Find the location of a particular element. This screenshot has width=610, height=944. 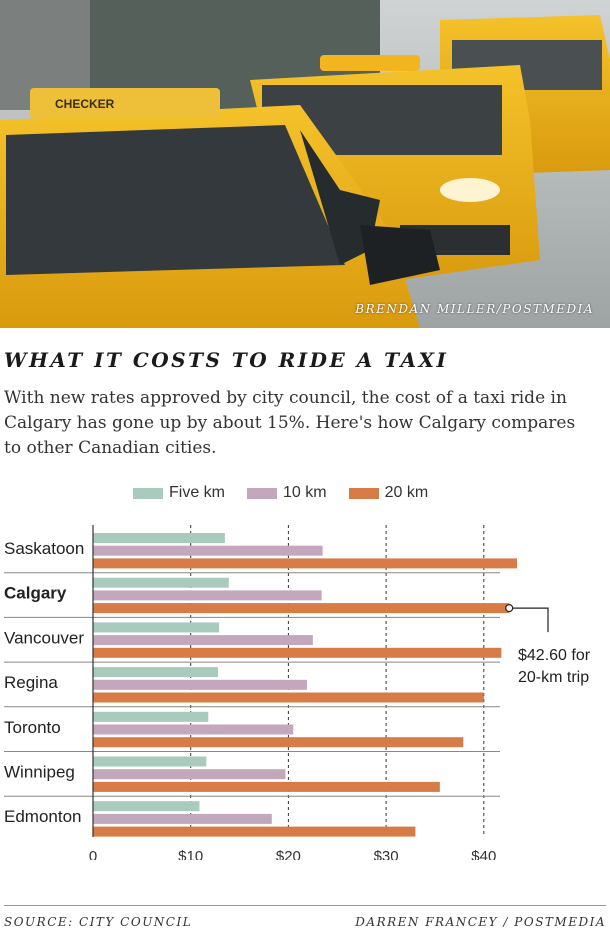

graphic-byline: DARREN FRANCEY / POSTMEDIA is located at coordinates (480, 922).